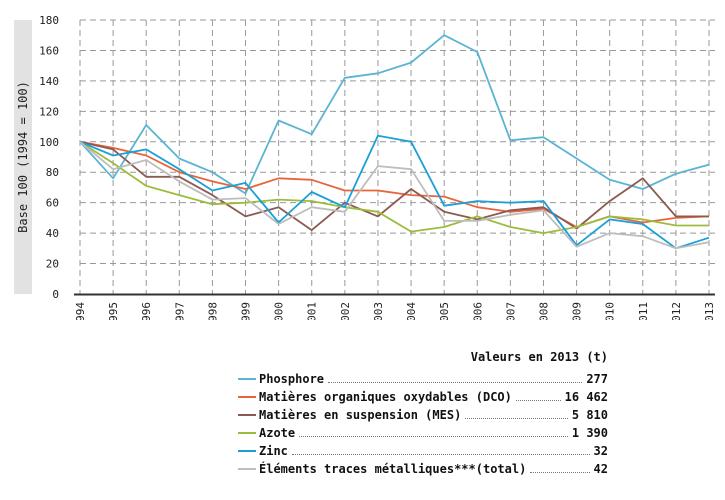 The width and height of the screenshot is (725, 500). What do you see at coordinates (423, 379) in the screenshot?
I see `legend-item: Phosphore 277` at bounding box center [423, 379].